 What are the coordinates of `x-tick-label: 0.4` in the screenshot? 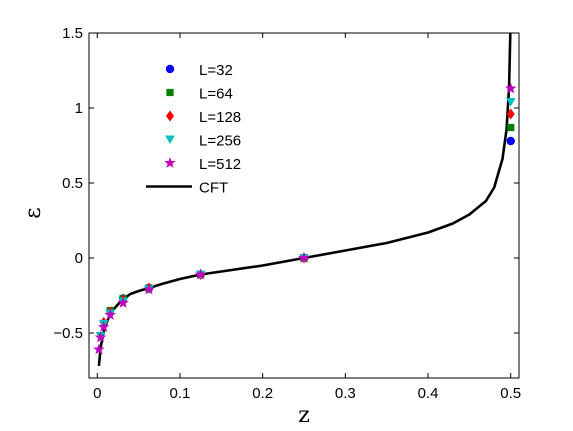 It's located at (428, 393).